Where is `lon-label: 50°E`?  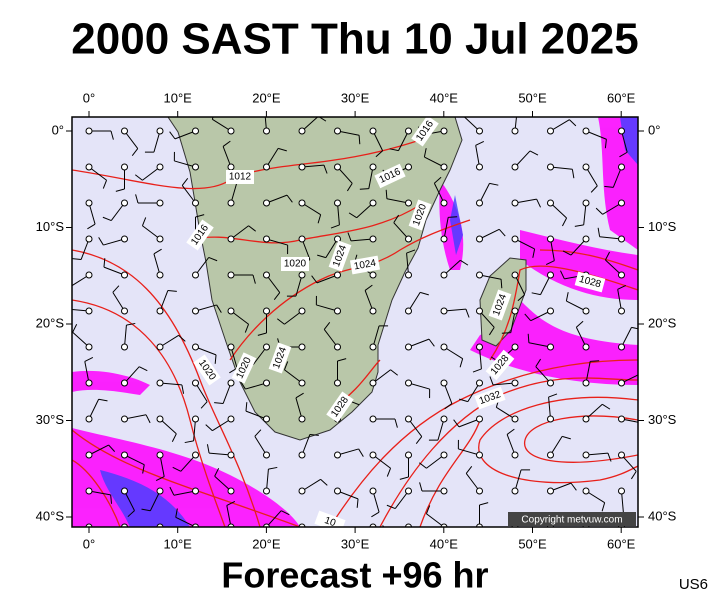 lon-label: 50°E is located at coordinates (532, 97).